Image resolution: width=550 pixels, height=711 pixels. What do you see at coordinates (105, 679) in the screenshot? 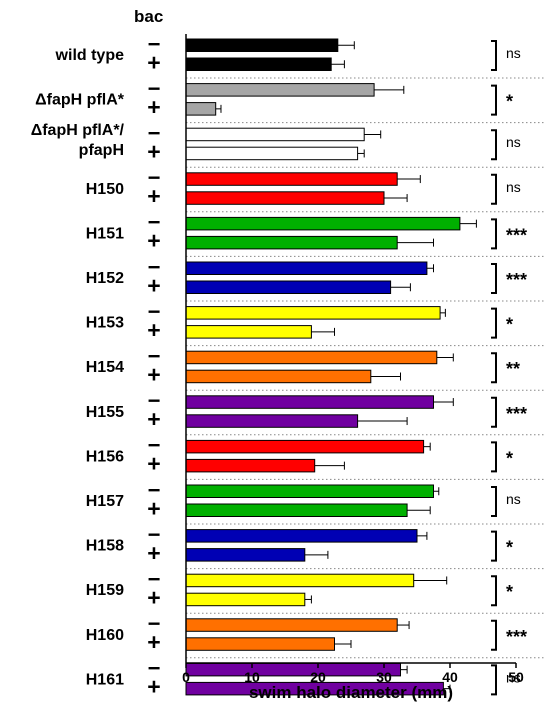
I see `group-label: H161` at bounding box center [105, 679].